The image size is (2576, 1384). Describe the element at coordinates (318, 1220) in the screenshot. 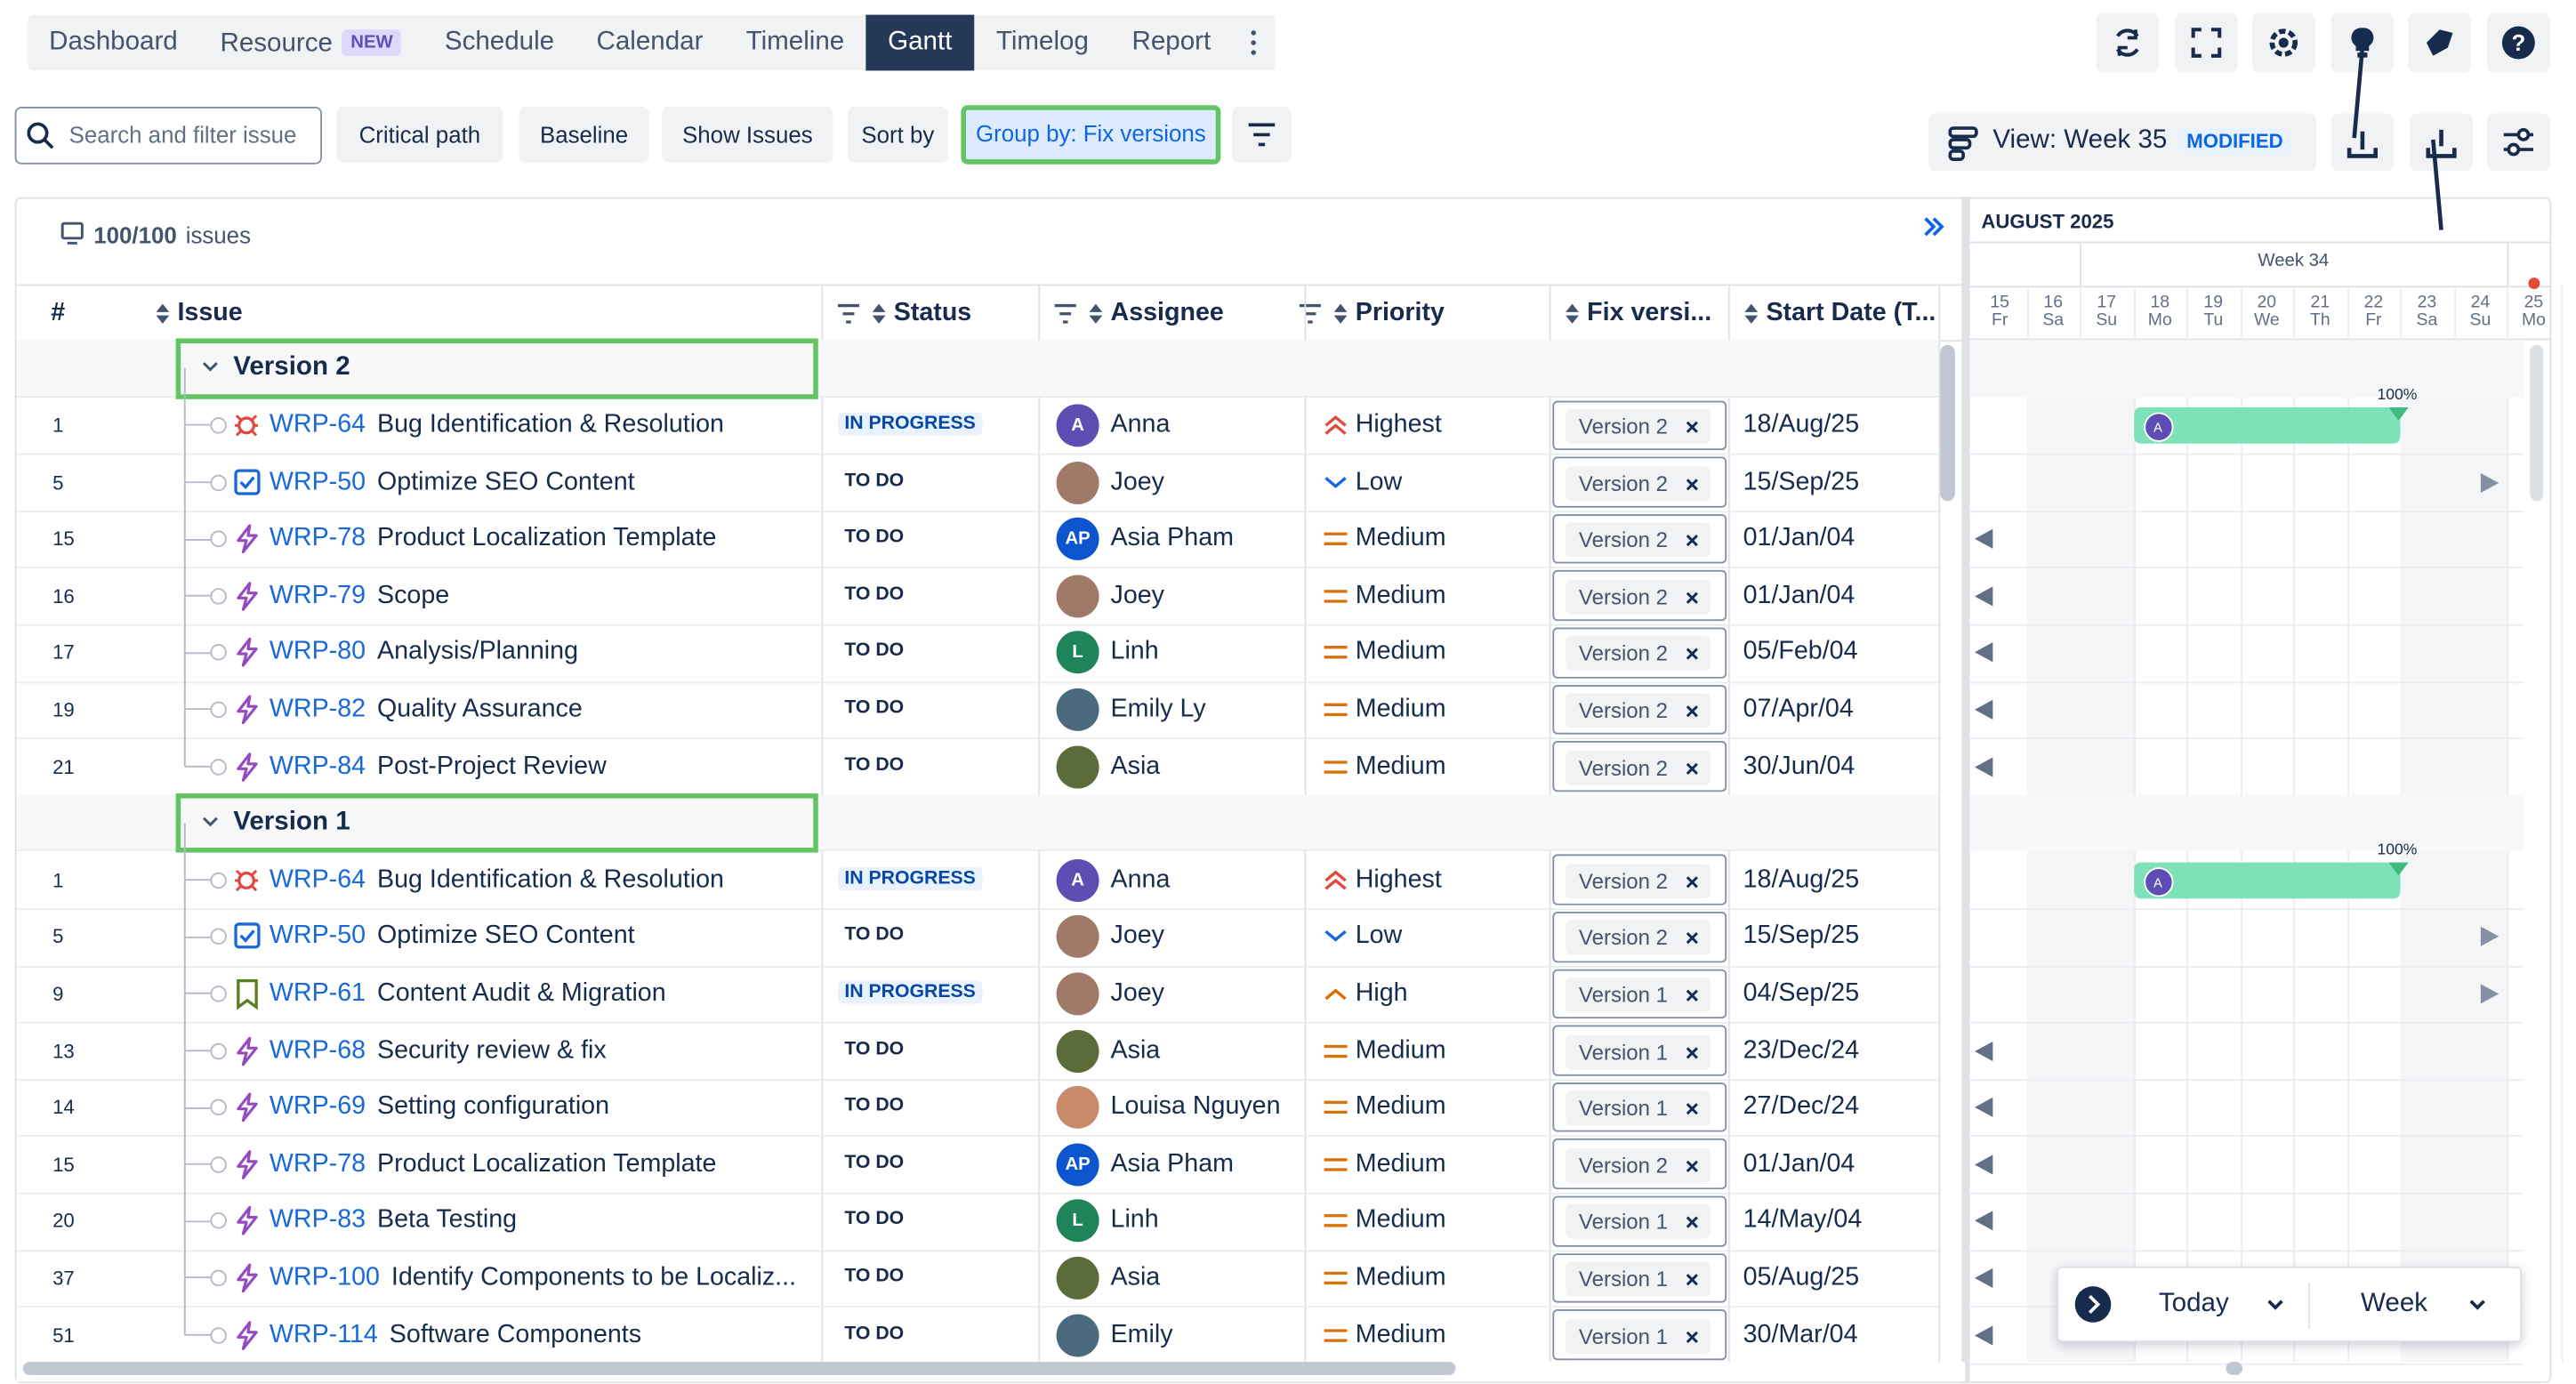

I see `issue-key: WRP-83` at that location.